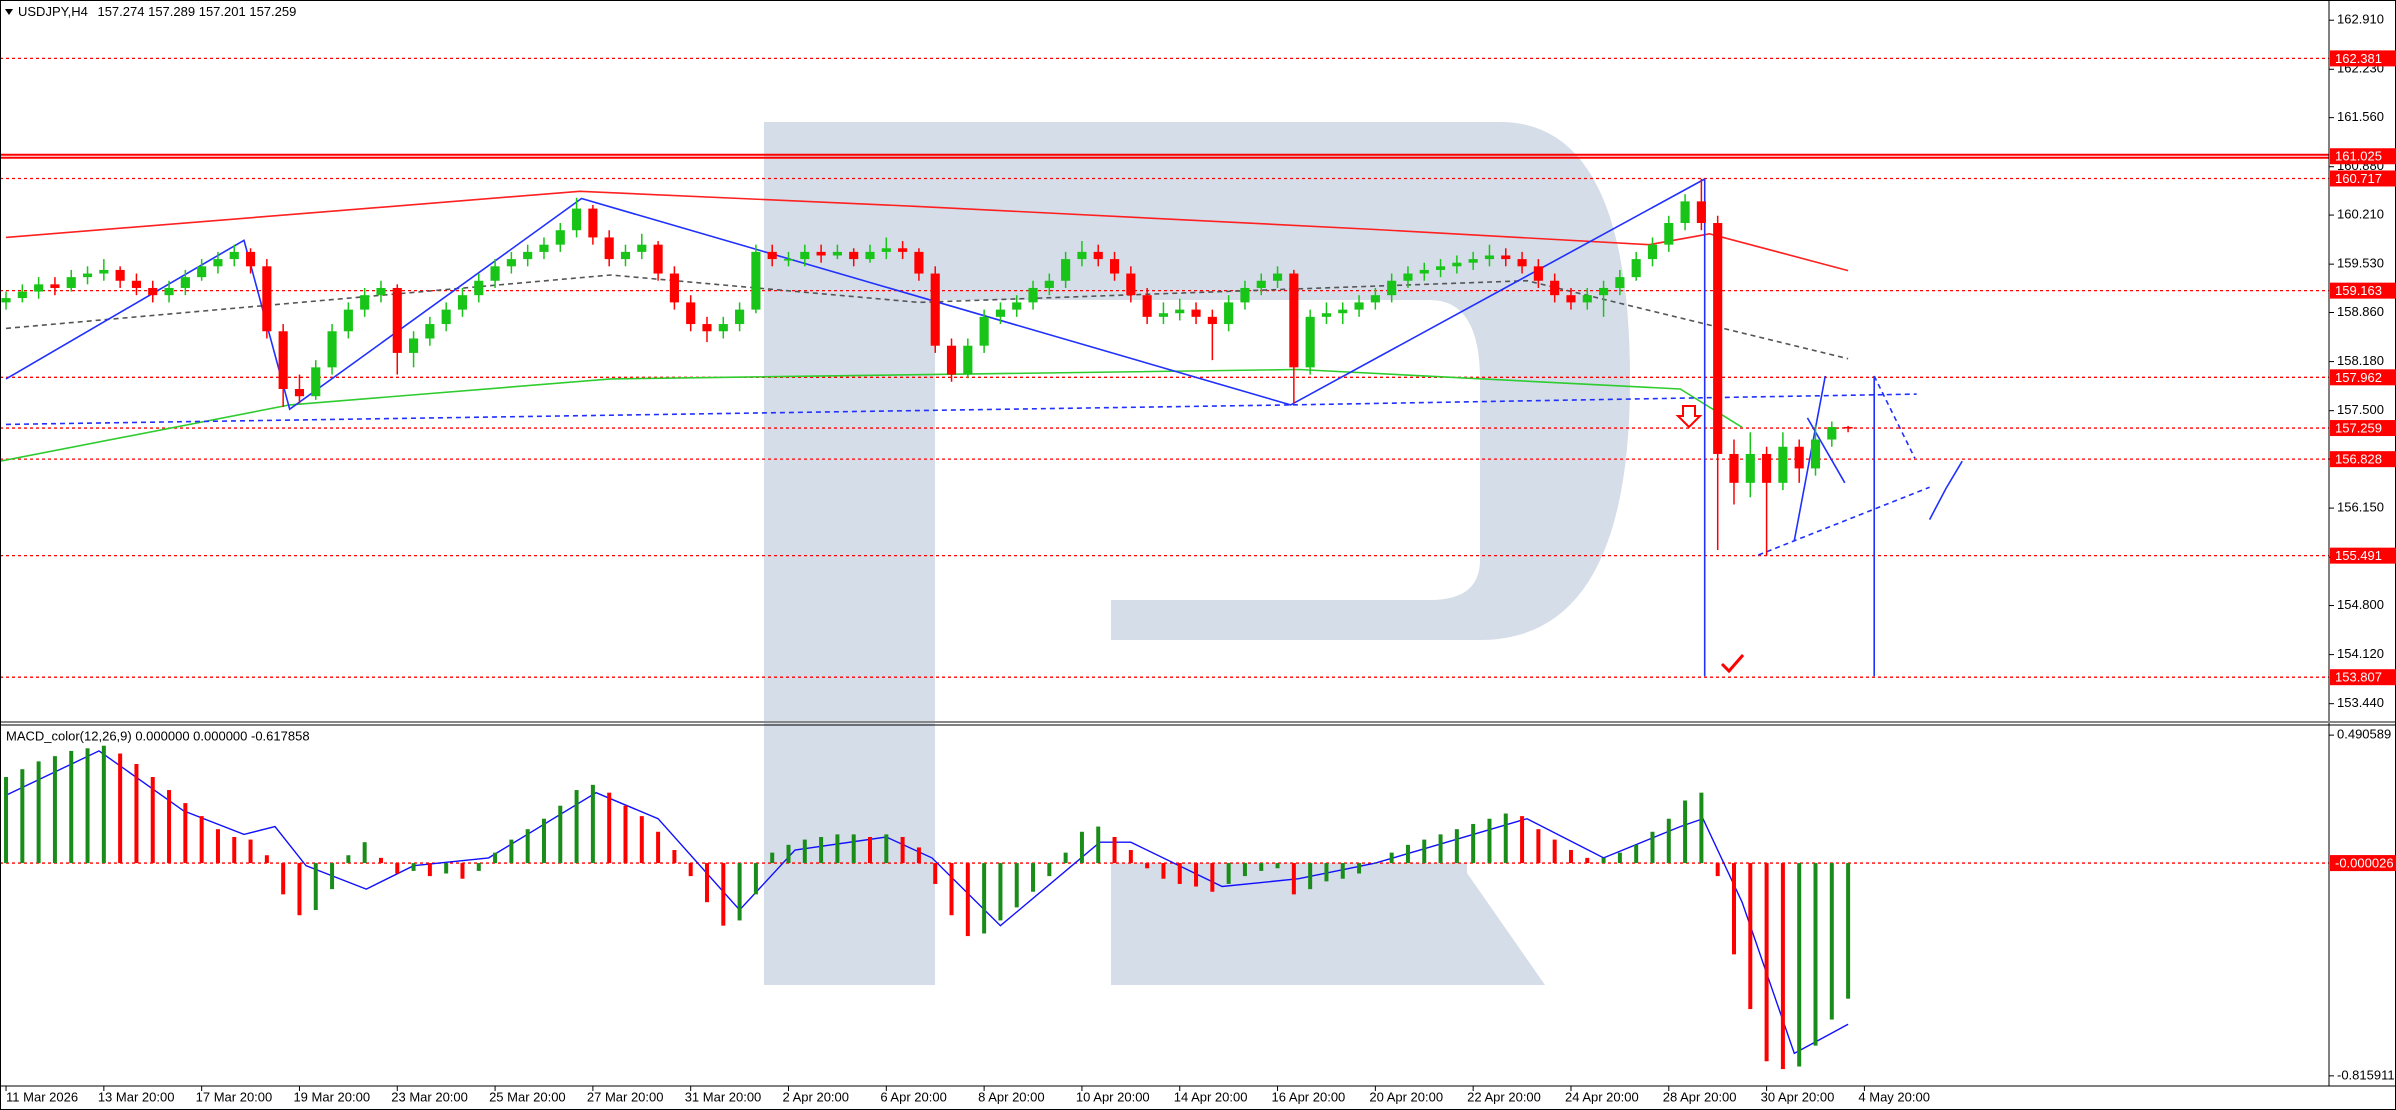 This screenshot has height=1110, width=2396. What do you see at coordinates (2358, 178) in the screenshot?
I see `level-label: 160.717` at bounding box center [2358, 178].